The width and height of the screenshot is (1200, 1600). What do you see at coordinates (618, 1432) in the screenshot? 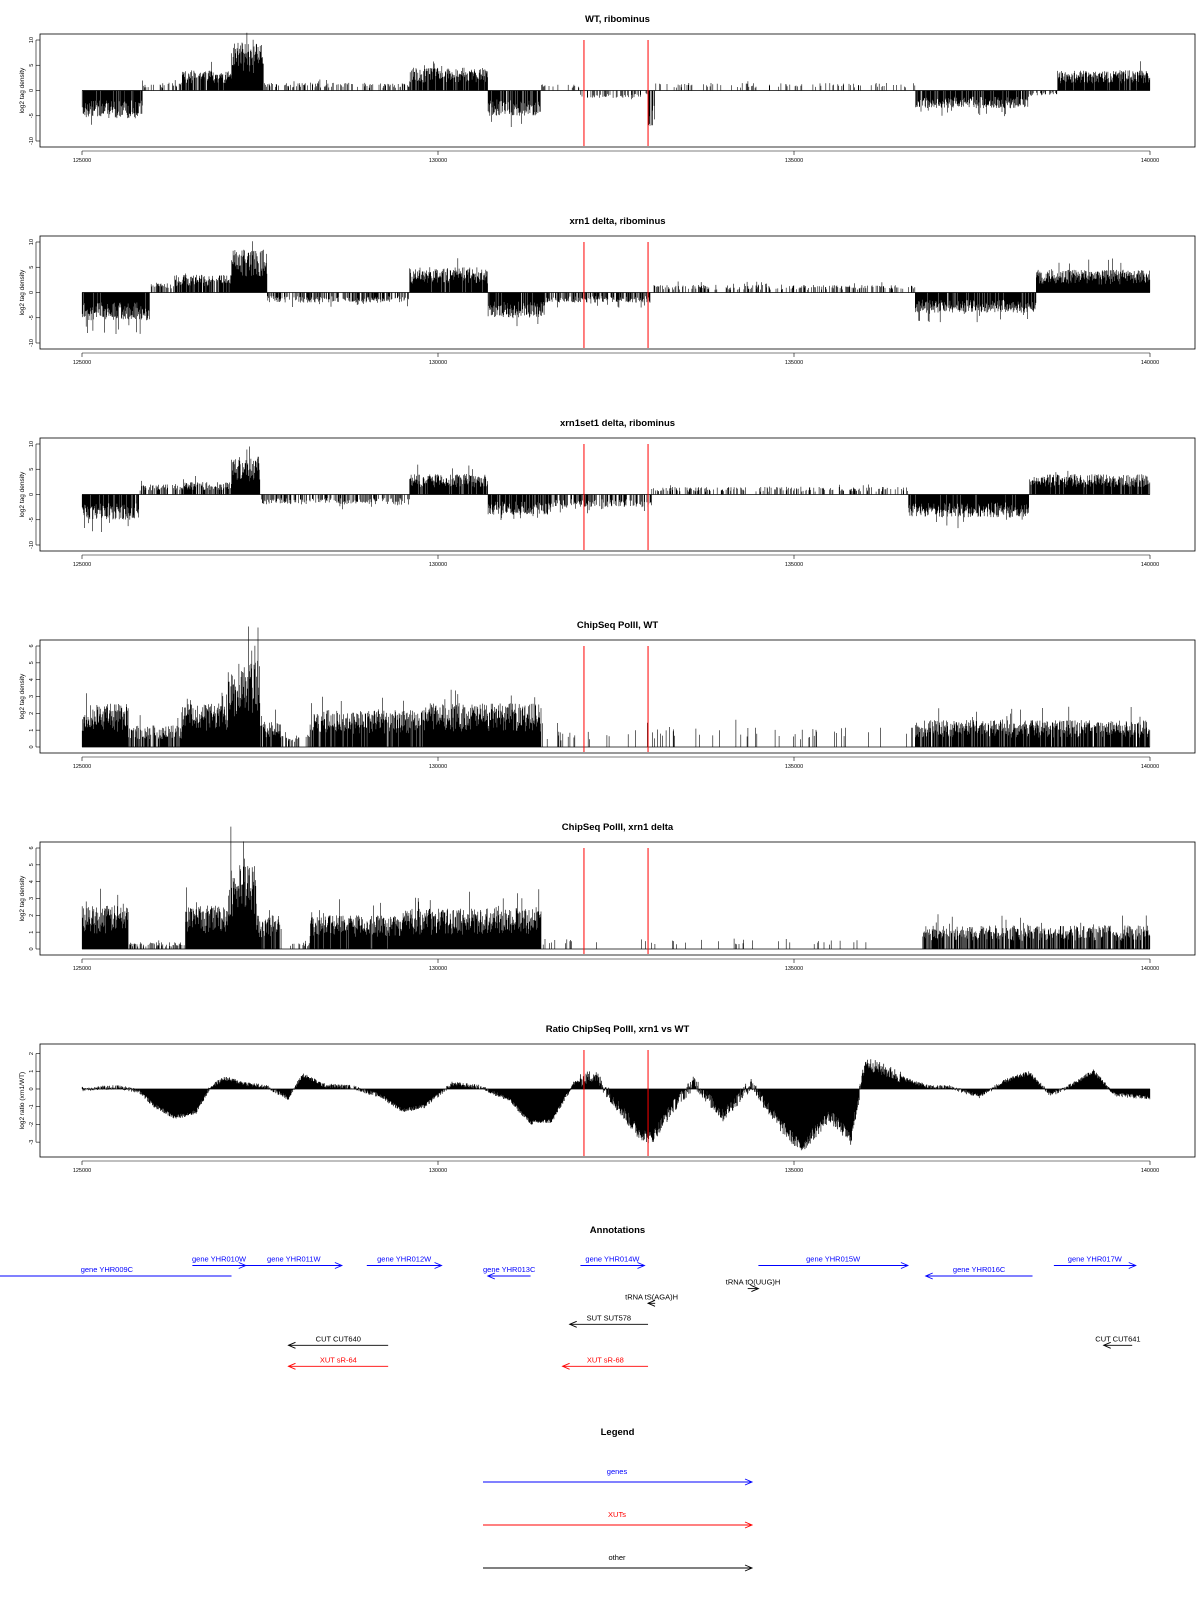
I see `legend-title: Legend` at bounding box center [618, 1432].